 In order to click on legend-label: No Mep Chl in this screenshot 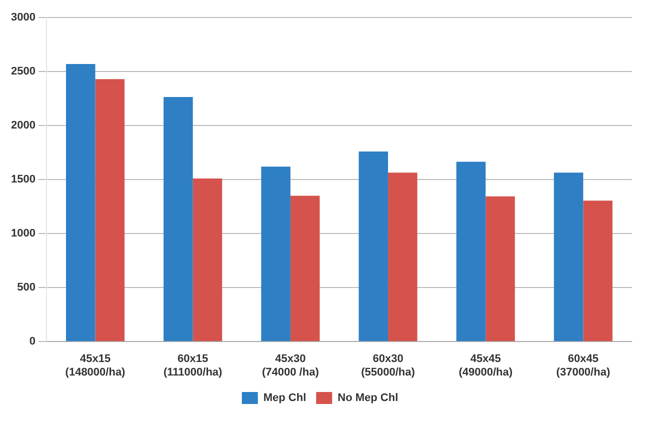, I will do `click(368, 398)`.